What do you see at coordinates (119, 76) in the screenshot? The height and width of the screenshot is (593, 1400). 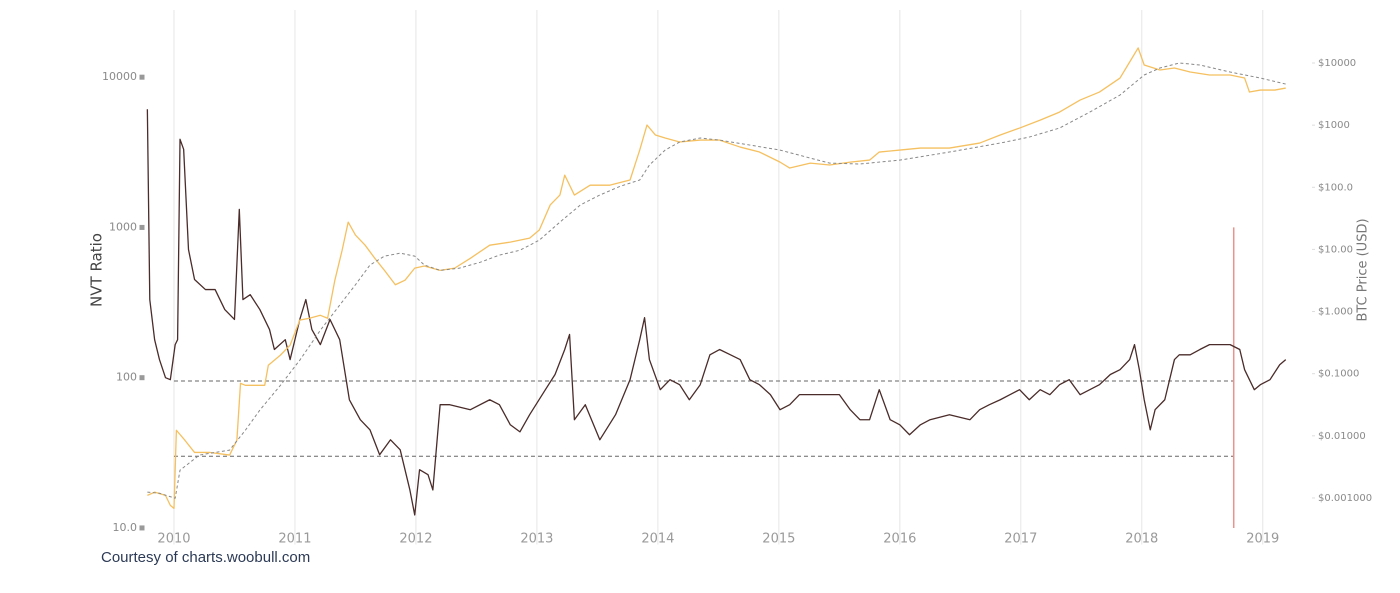 I see `y-tick-label: 10000` at bounding box center [119, 76].